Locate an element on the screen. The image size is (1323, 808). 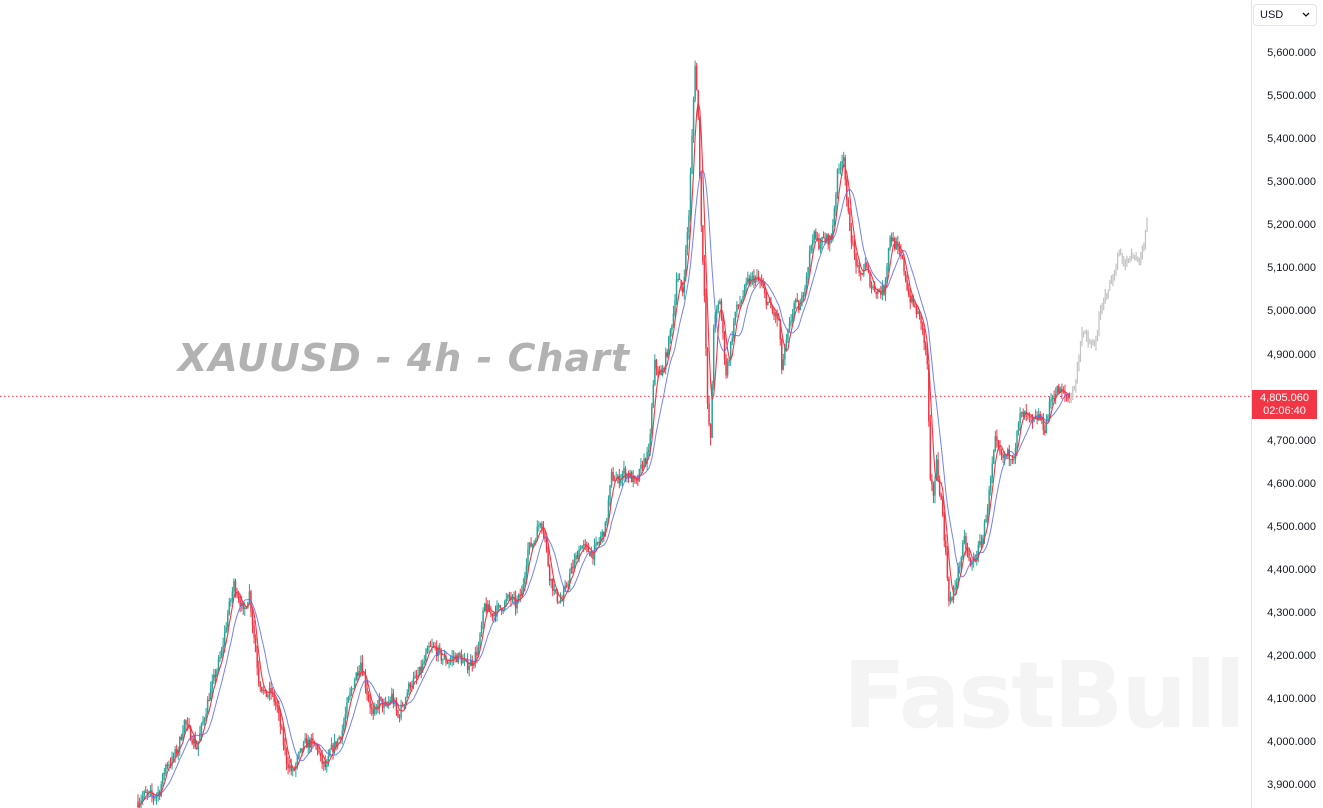
chevron-down-icon is located at coordinates (1306, 15).